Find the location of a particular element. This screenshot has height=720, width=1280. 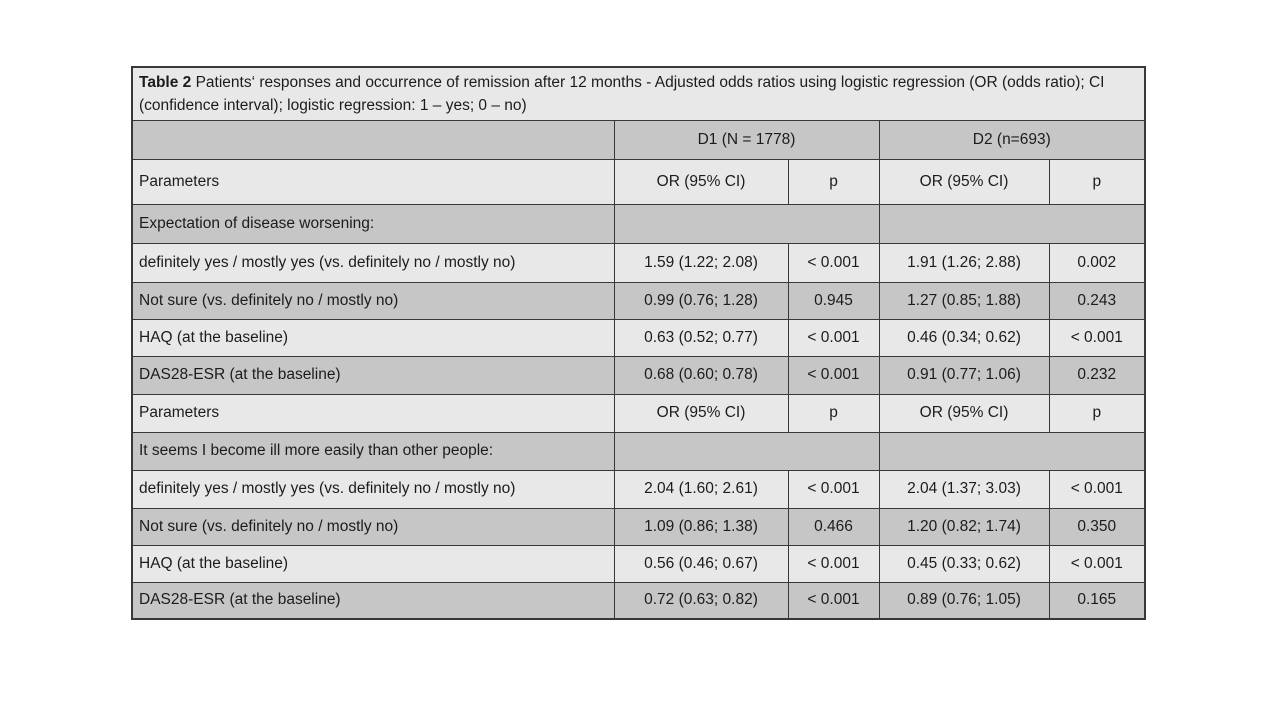

d2-or-cell: 2.04 (1.37; 3.03) is located at coordinates (964, 489).